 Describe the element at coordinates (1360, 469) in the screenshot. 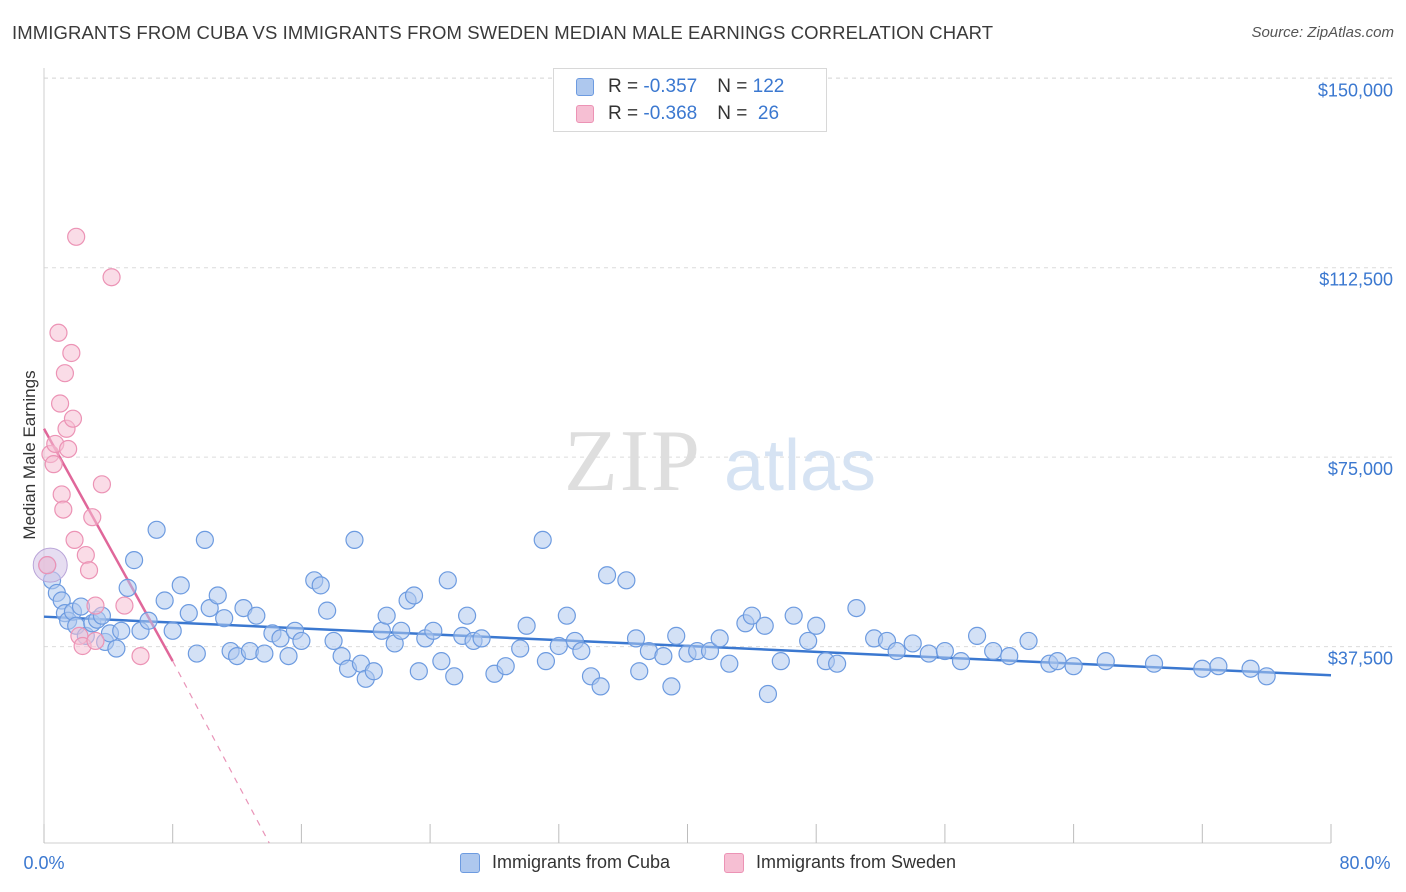

I see `y-tick-label: $75,000` at that location.